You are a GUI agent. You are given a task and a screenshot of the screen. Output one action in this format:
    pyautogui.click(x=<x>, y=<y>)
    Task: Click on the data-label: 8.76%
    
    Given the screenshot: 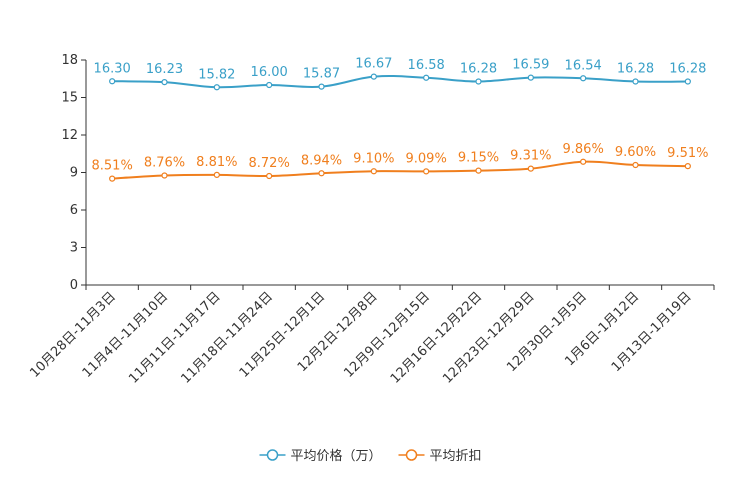 What is the action you would take?
    pyautogui.click(x=164, y=163)
    